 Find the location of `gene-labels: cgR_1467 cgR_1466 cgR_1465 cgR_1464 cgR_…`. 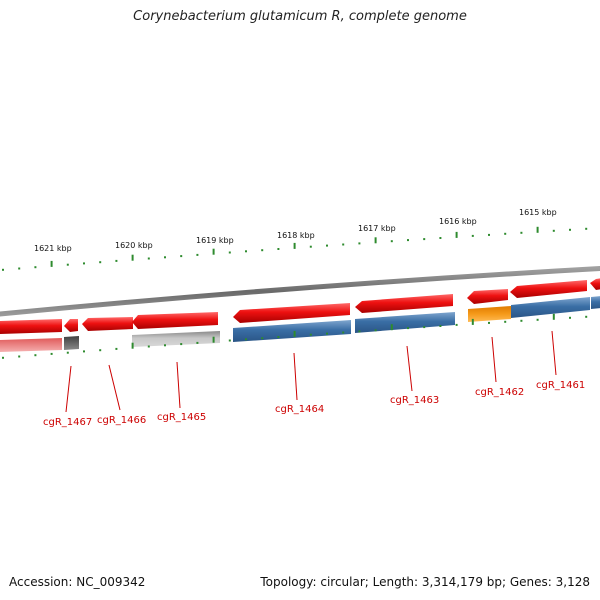

gene-labels: cgR_1467 cgR_1466 cgR_1465 cgR_1464 cgR_… is located at coordinates (314, 404).